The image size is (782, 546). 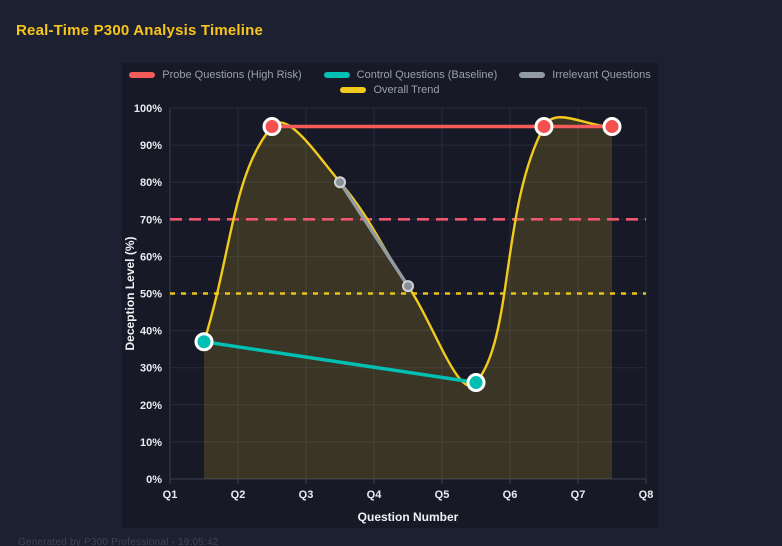 What do you see at coordinates (374, 234) in the screenshot?
I see `irrelevant-line` at bounding box center [374, 234].